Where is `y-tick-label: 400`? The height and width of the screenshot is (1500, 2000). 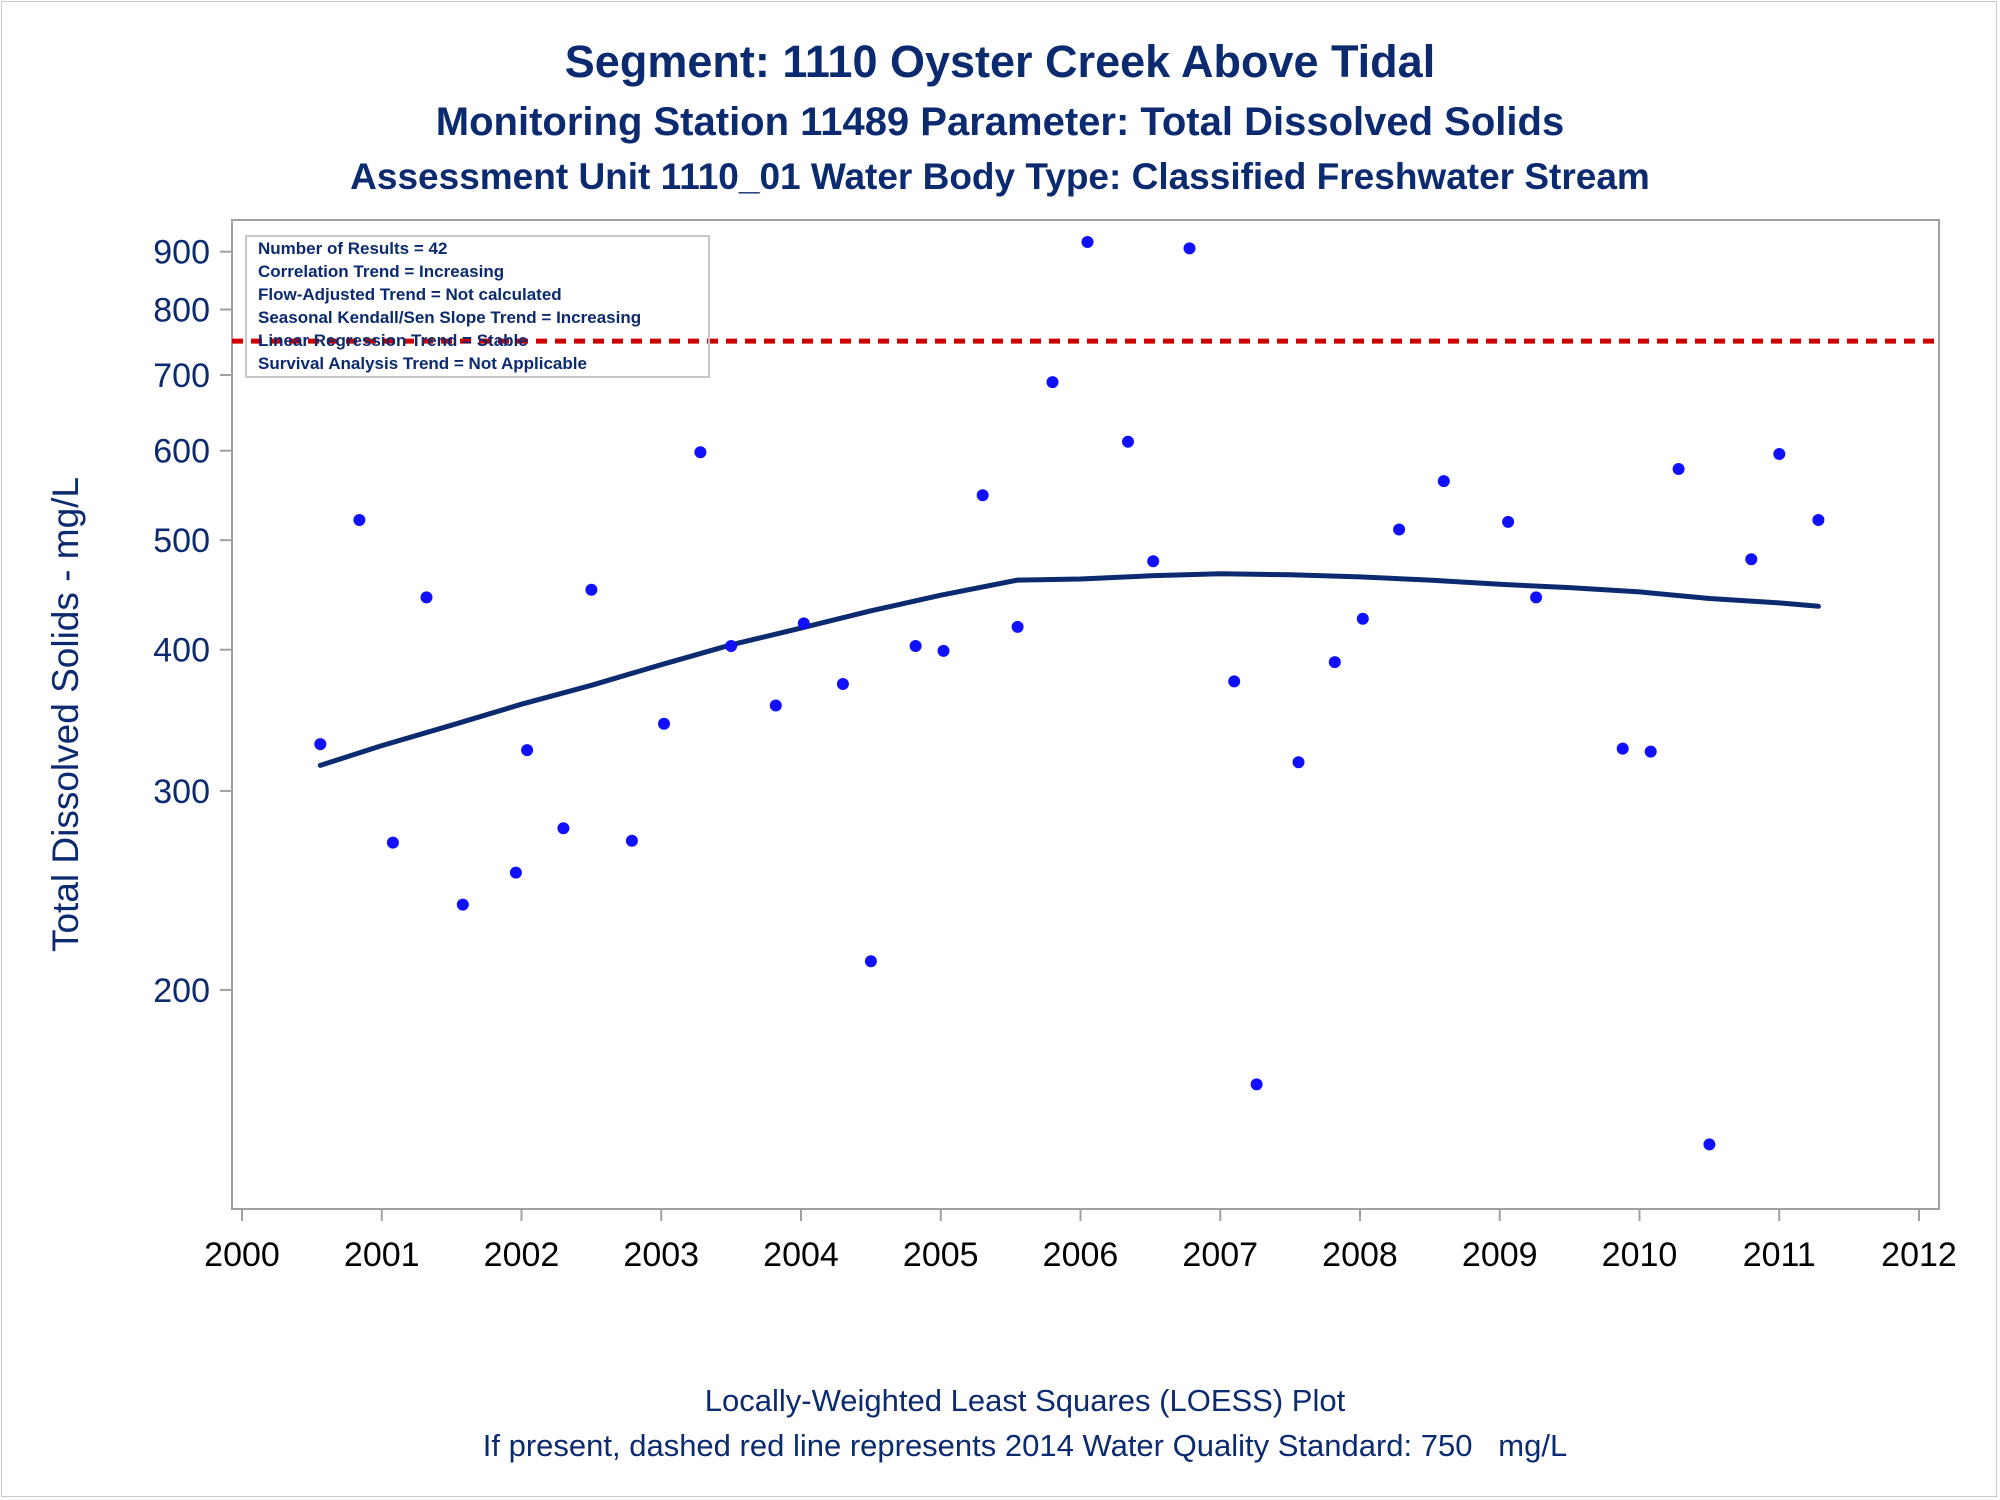
y-tick-label: 400 is located at coordinates (181, 651).